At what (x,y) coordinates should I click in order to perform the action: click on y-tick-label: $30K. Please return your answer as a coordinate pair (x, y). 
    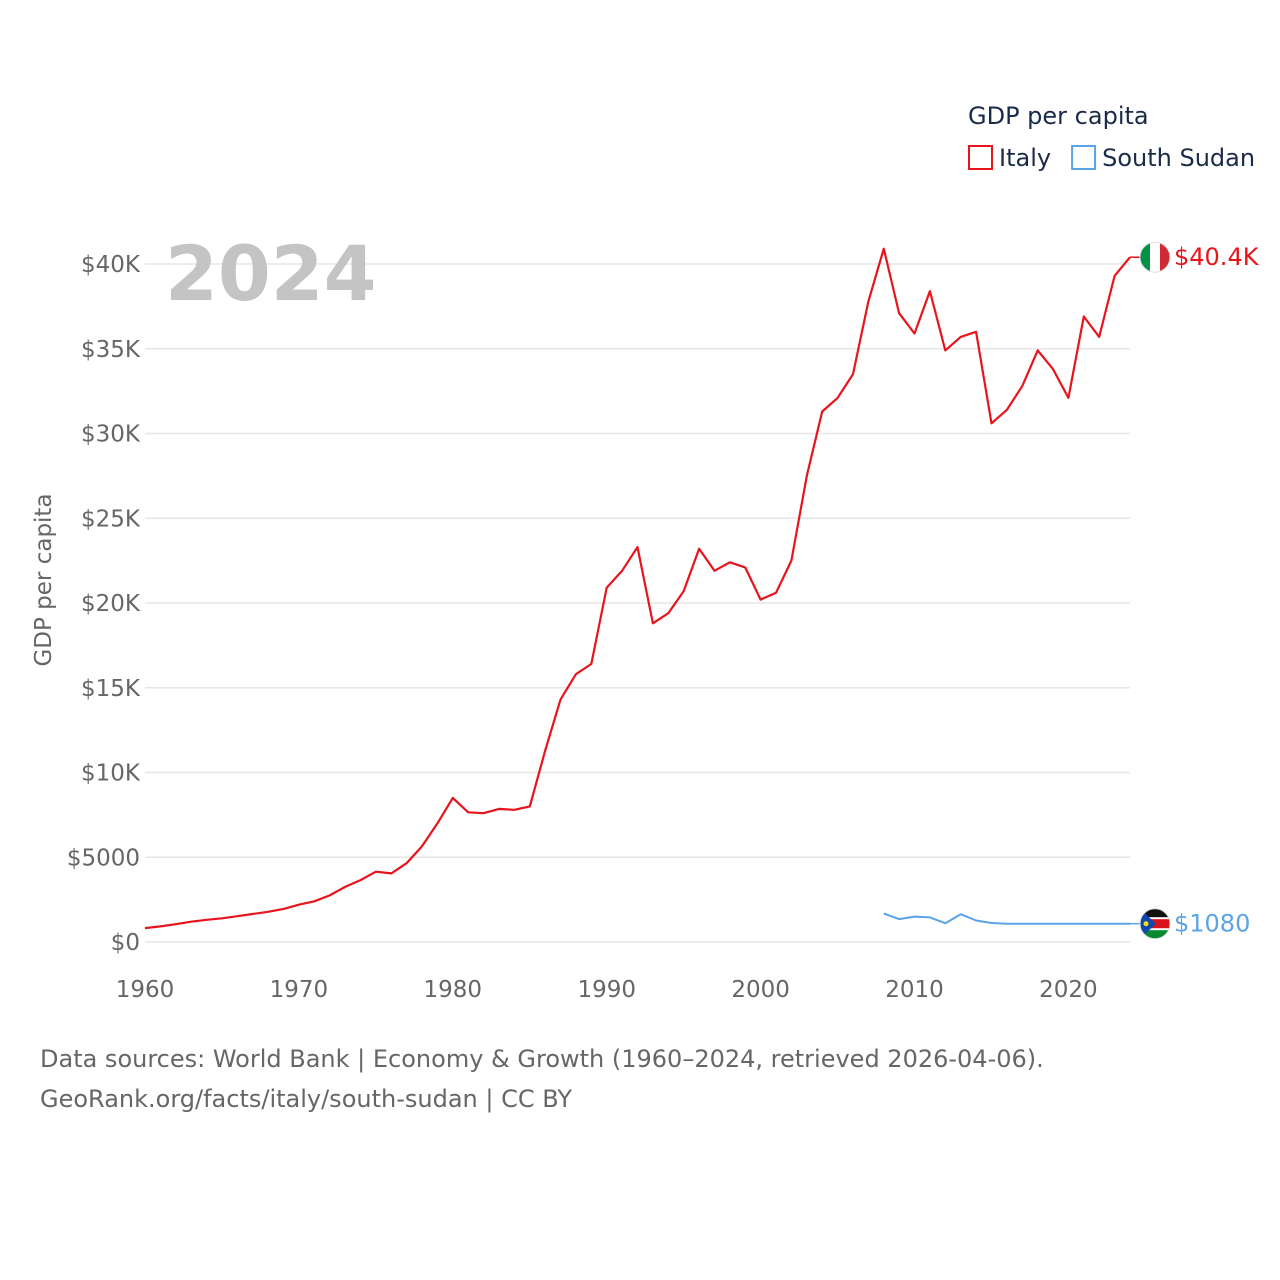
    Looking at the image, I should click on (111, 435).